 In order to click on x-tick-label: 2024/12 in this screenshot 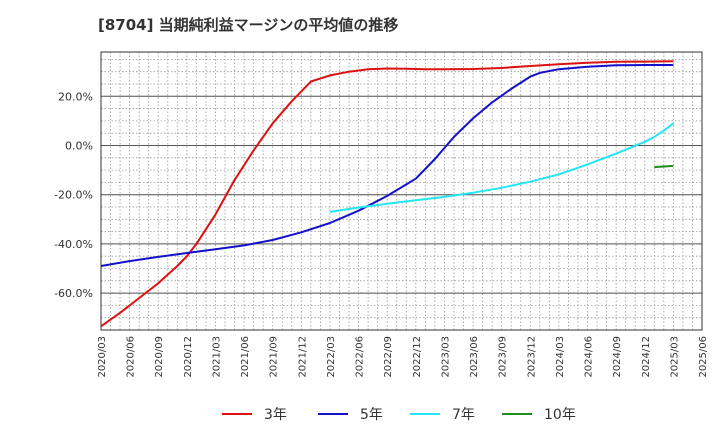, I will do `click(646, 357)`.